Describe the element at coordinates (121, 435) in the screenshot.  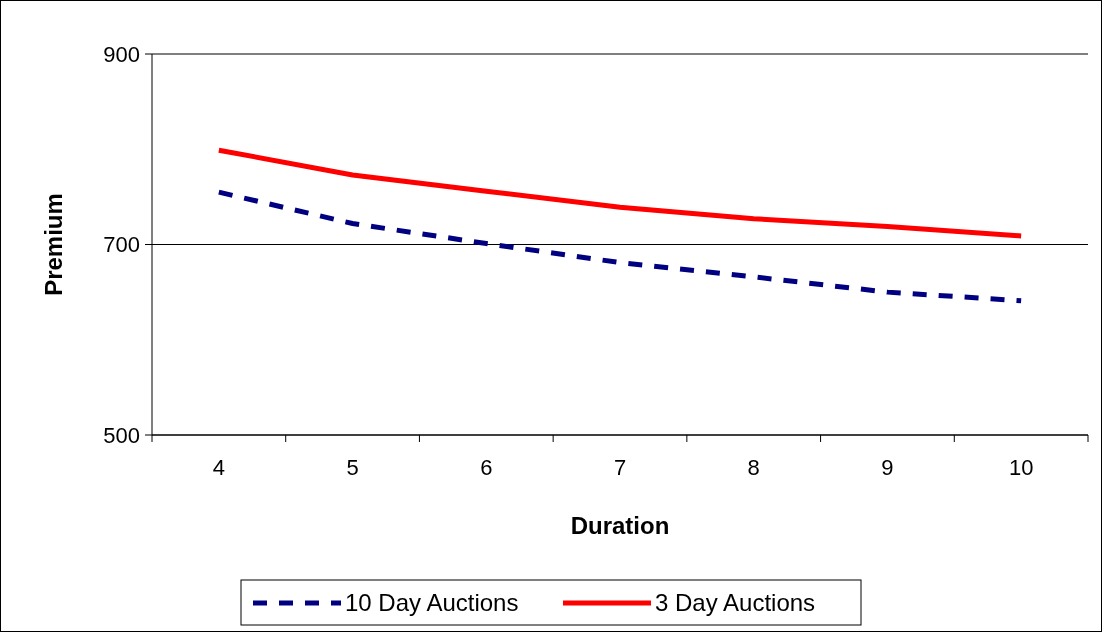
I see `y-tick-label: 500` at that location.